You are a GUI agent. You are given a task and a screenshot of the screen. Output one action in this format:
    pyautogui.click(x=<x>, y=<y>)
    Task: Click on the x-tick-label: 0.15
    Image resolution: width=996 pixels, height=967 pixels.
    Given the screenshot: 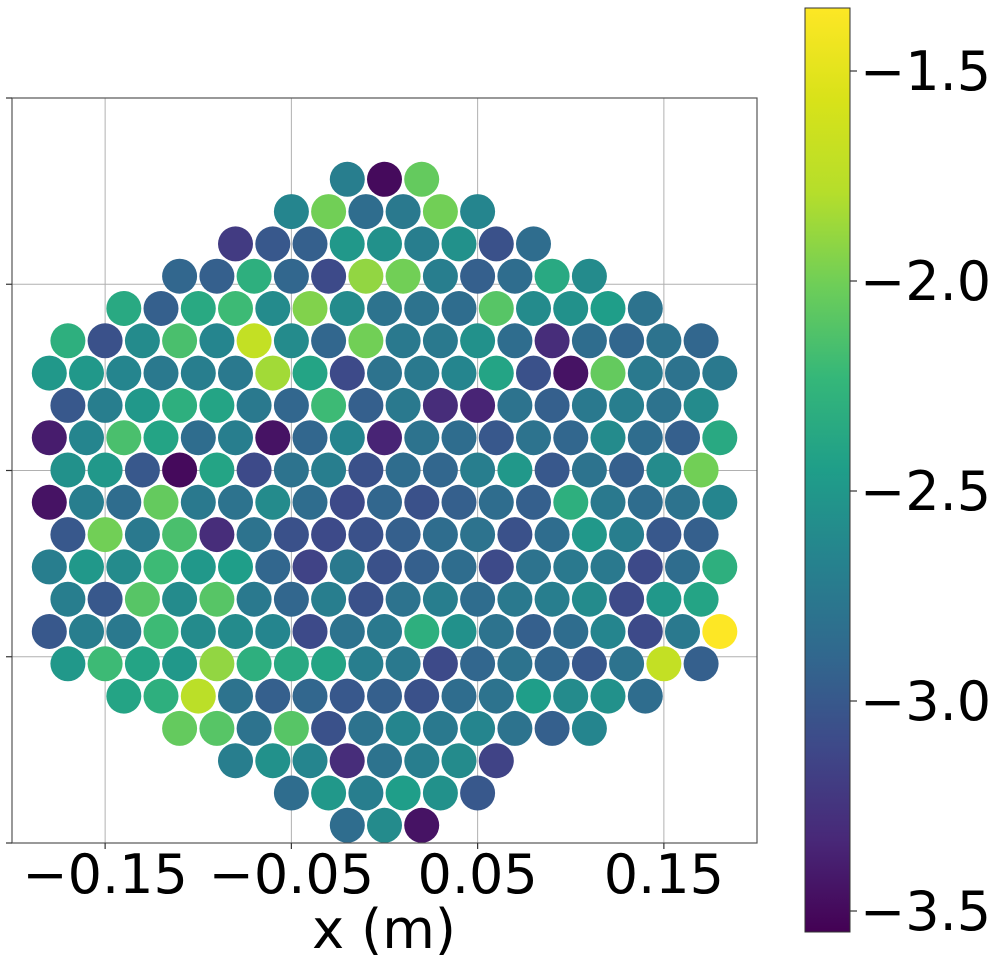 What is the action you would take?
    pyautogui.click(x=664, y=874)
    